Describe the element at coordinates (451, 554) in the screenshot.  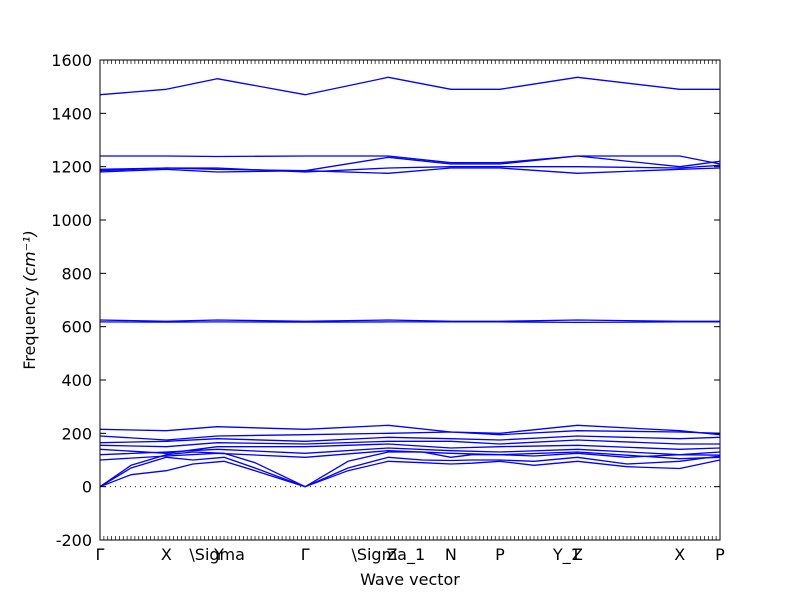
I see `x-tick-label: N` at that location.